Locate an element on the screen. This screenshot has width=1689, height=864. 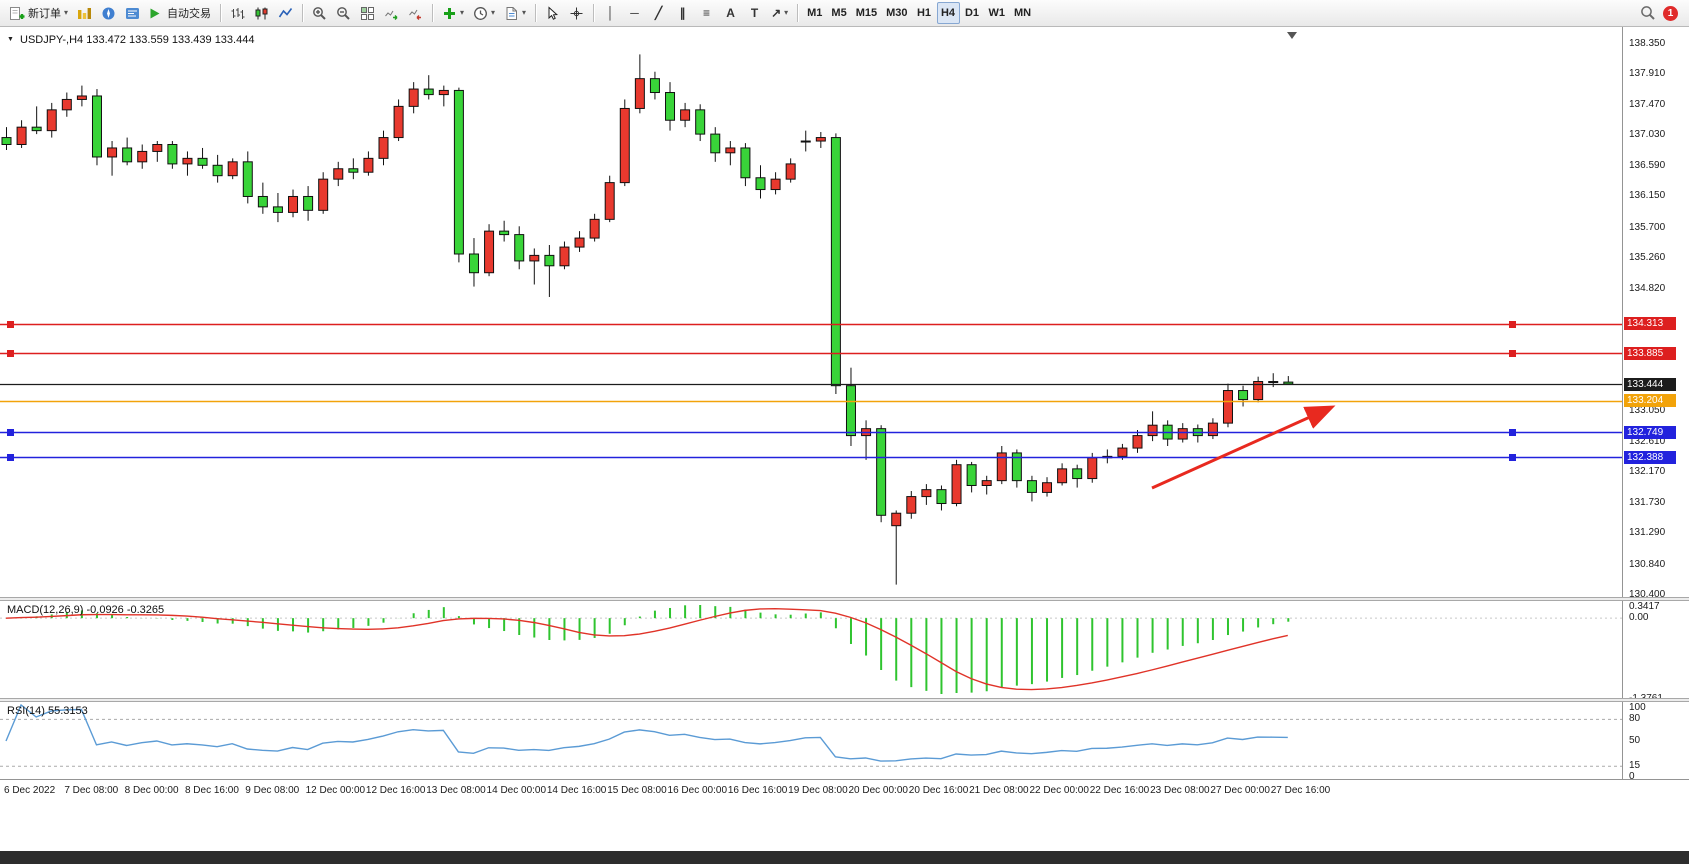
timeframe-label: M15 is located at coordinates (866, 13).